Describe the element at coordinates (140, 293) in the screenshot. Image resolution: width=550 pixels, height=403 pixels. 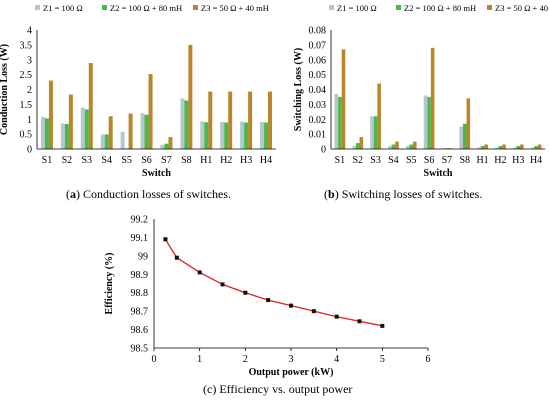
I see `y-tick-label: 98.8` at that location.